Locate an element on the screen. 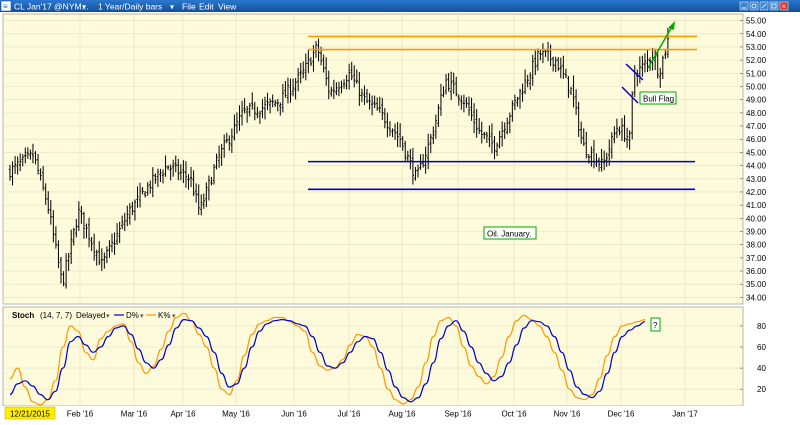 The width and height of the screenshot is (800, 425). legend-k-dropdown-icon: ▾ is located at coordinates (174, 316).